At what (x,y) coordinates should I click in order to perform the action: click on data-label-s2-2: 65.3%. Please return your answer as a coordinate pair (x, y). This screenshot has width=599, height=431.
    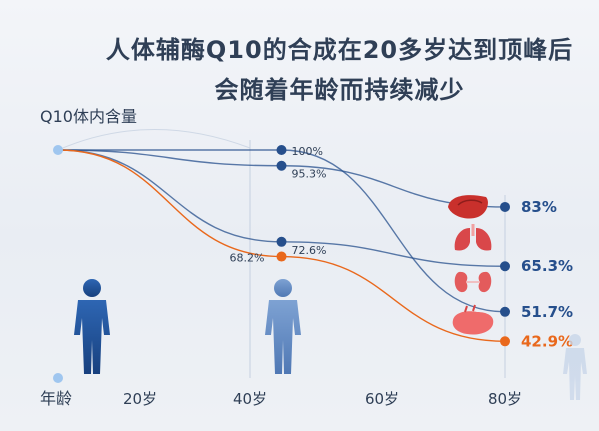
    Looking at the image, I should click on (547, 266).